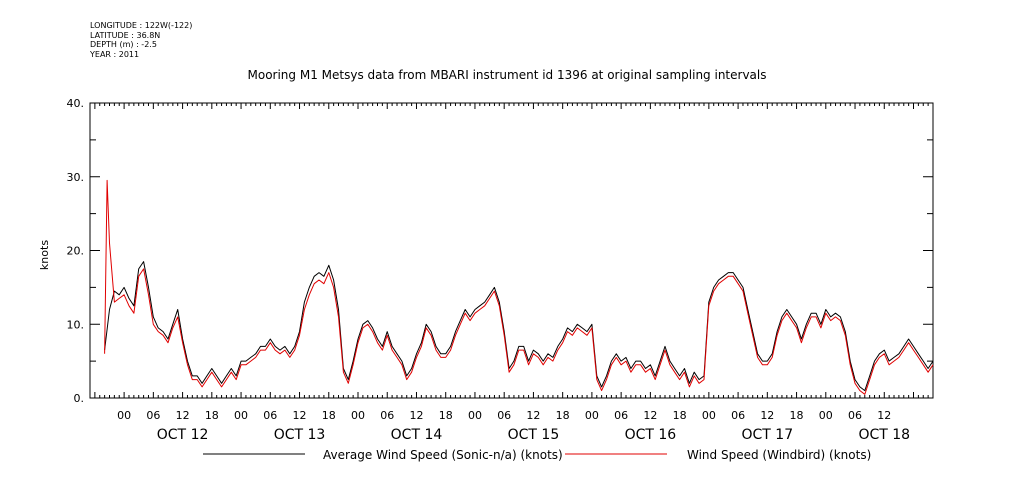 Image resolution: width=1009 pixels, height=504 pixels. I want to click on y-tick-label: 20., so click(76, 251).